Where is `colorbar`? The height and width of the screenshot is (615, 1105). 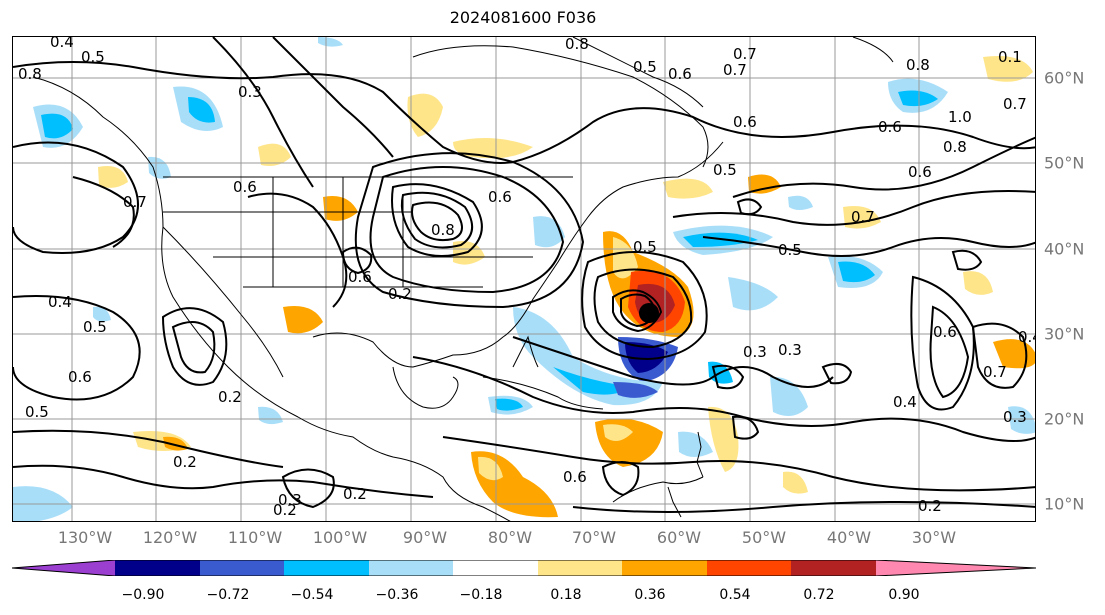
colorbar is located at coordinates (524, 568).